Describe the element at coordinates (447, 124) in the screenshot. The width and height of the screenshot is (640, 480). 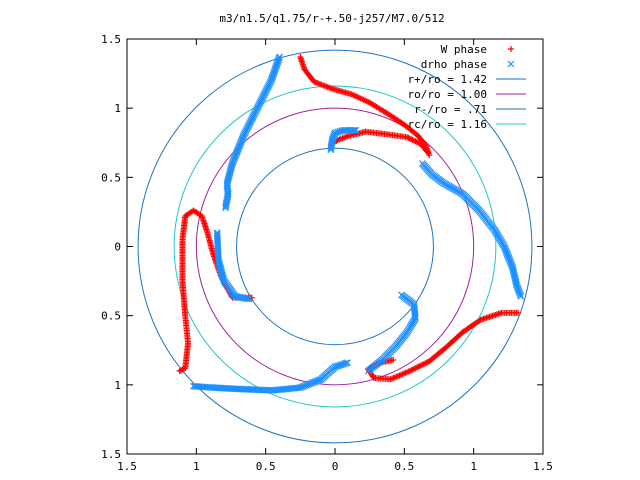
I see `legend-label: rc/ro = 1.16` at that location.